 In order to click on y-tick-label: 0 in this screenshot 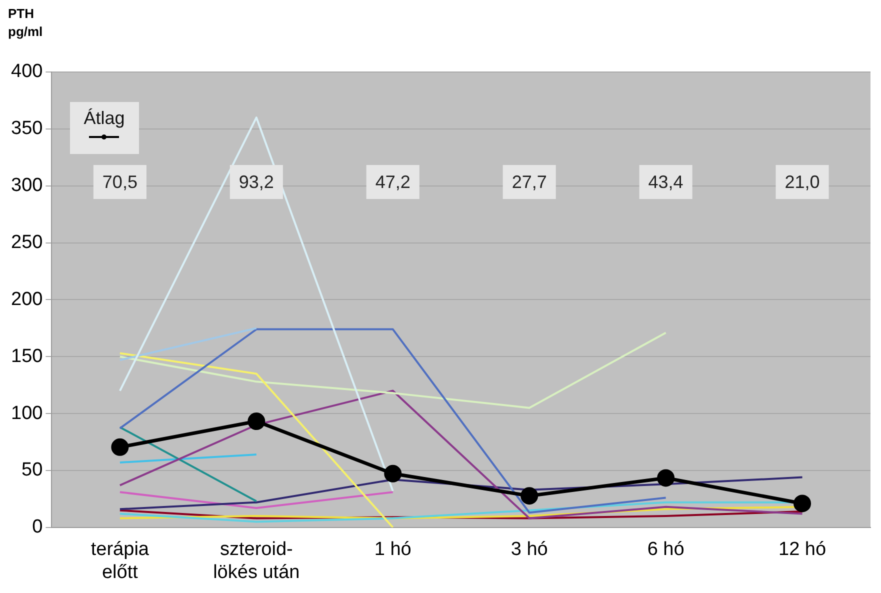, I will do `click(37, 527)`.